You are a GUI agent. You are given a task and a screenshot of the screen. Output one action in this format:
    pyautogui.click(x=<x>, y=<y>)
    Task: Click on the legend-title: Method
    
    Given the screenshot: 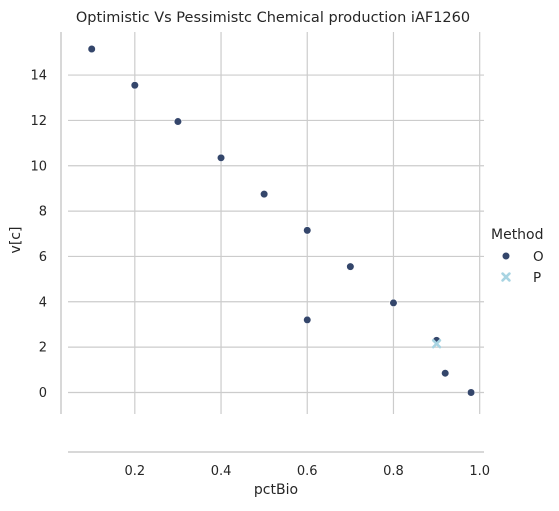 What is the action you would take?
    pyautogui.click(x=517, y=235)
    